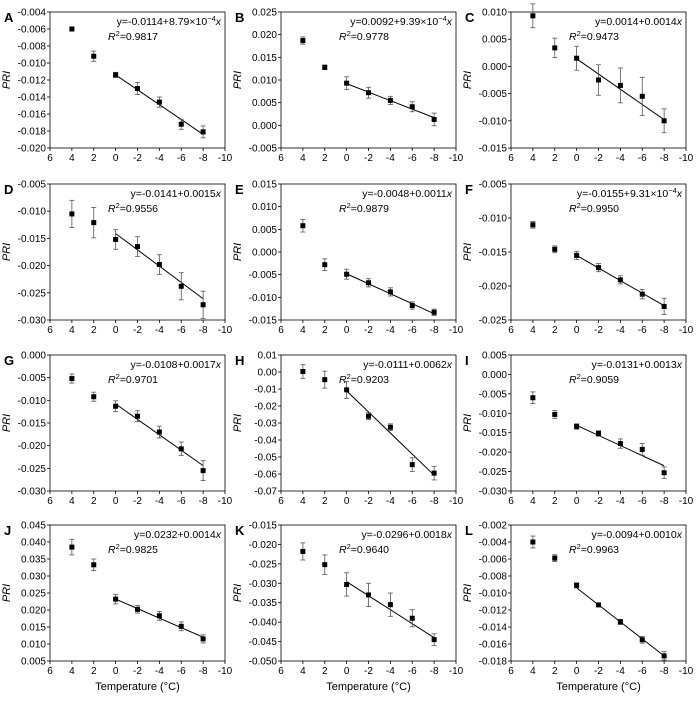  I want to click on regression-equation: y=-0.0111+0.0062x, so click(408, 365).